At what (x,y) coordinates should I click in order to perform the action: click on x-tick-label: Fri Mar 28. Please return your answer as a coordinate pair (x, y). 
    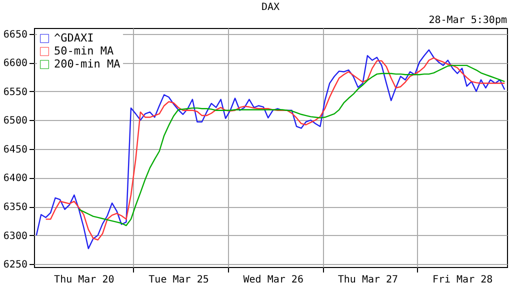
    Looking at the image, I should click on (462, 280).